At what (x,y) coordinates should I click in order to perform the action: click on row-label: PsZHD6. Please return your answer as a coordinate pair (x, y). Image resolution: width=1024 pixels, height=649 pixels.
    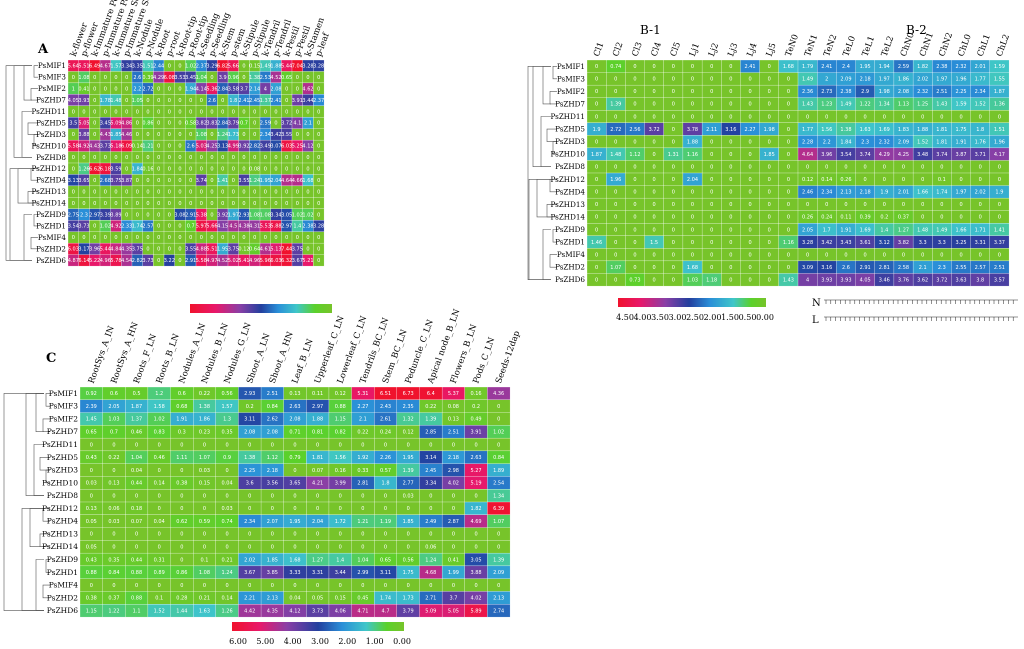
    Looking at the image, I should click on (570, 279).